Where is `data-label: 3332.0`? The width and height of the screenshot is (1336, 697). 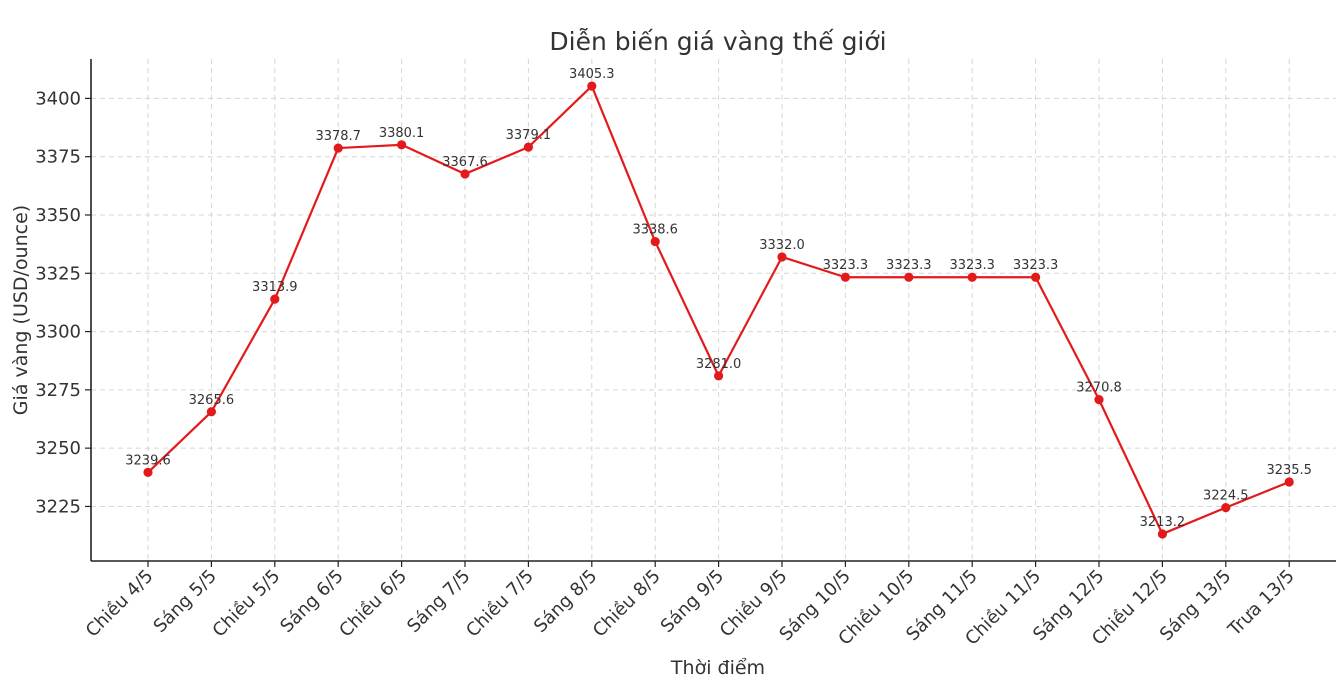 data-label: 3332.0 is located at coordinates (782, 245).